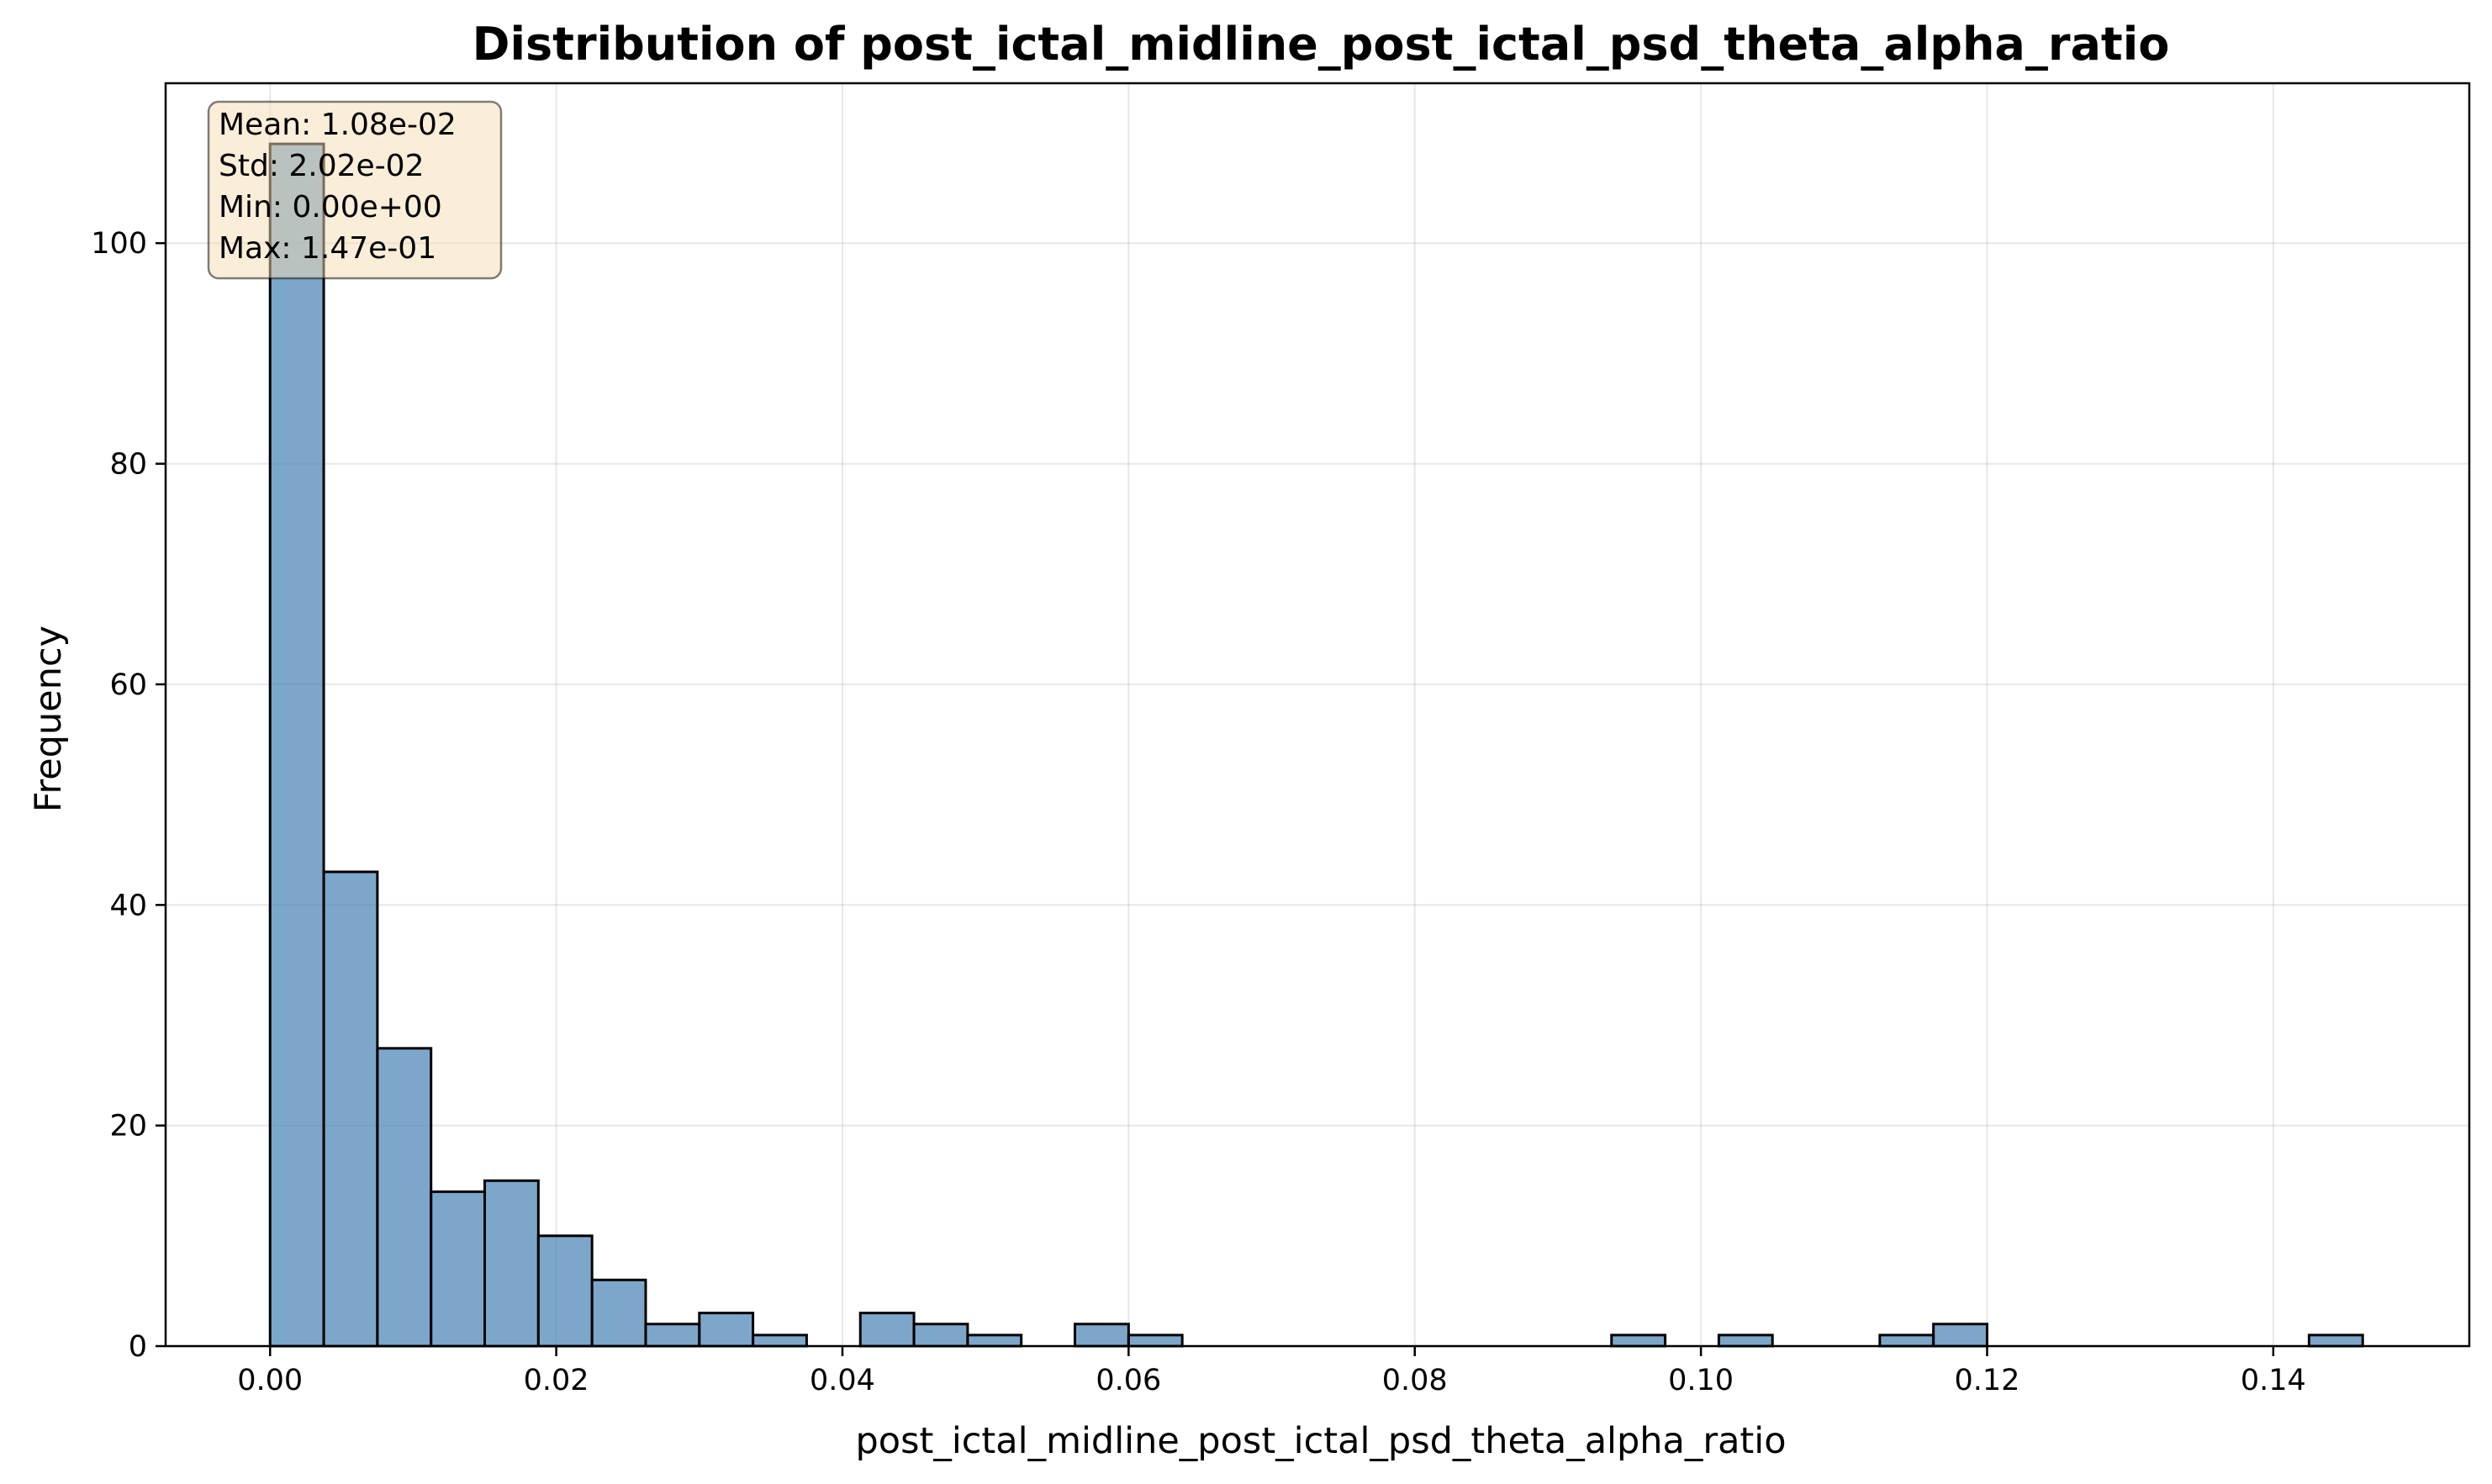  What do you see at coordinates (842, 1380) in the screenshot?
I see `x-tick-label: 0.04` at bounding box center [842, 1380].